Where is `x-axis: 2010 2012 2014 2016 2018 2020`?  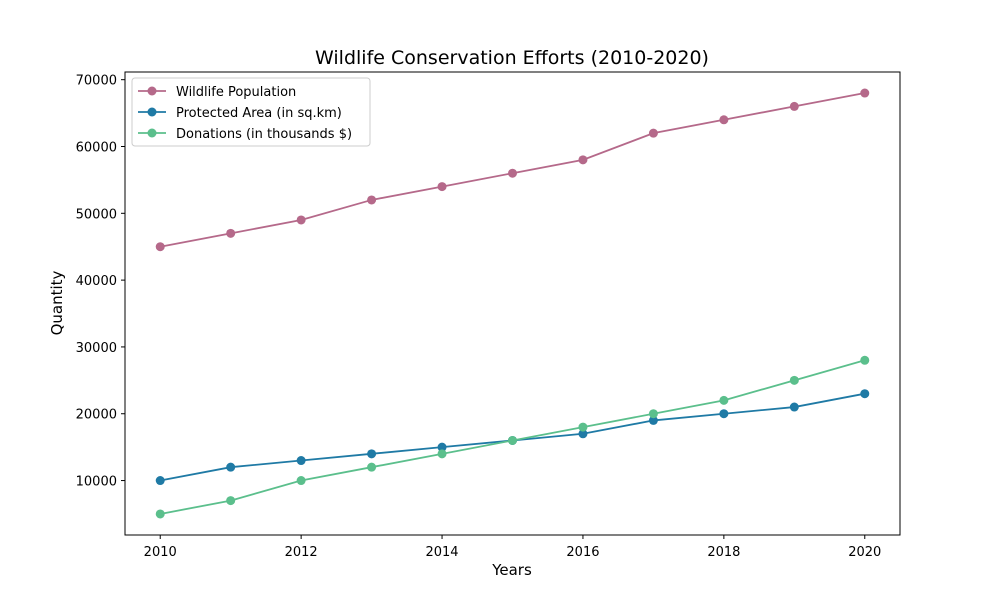
x-axis: 2010 2012 2014 2016 2018 2020 is located at coordinates (512, 547).